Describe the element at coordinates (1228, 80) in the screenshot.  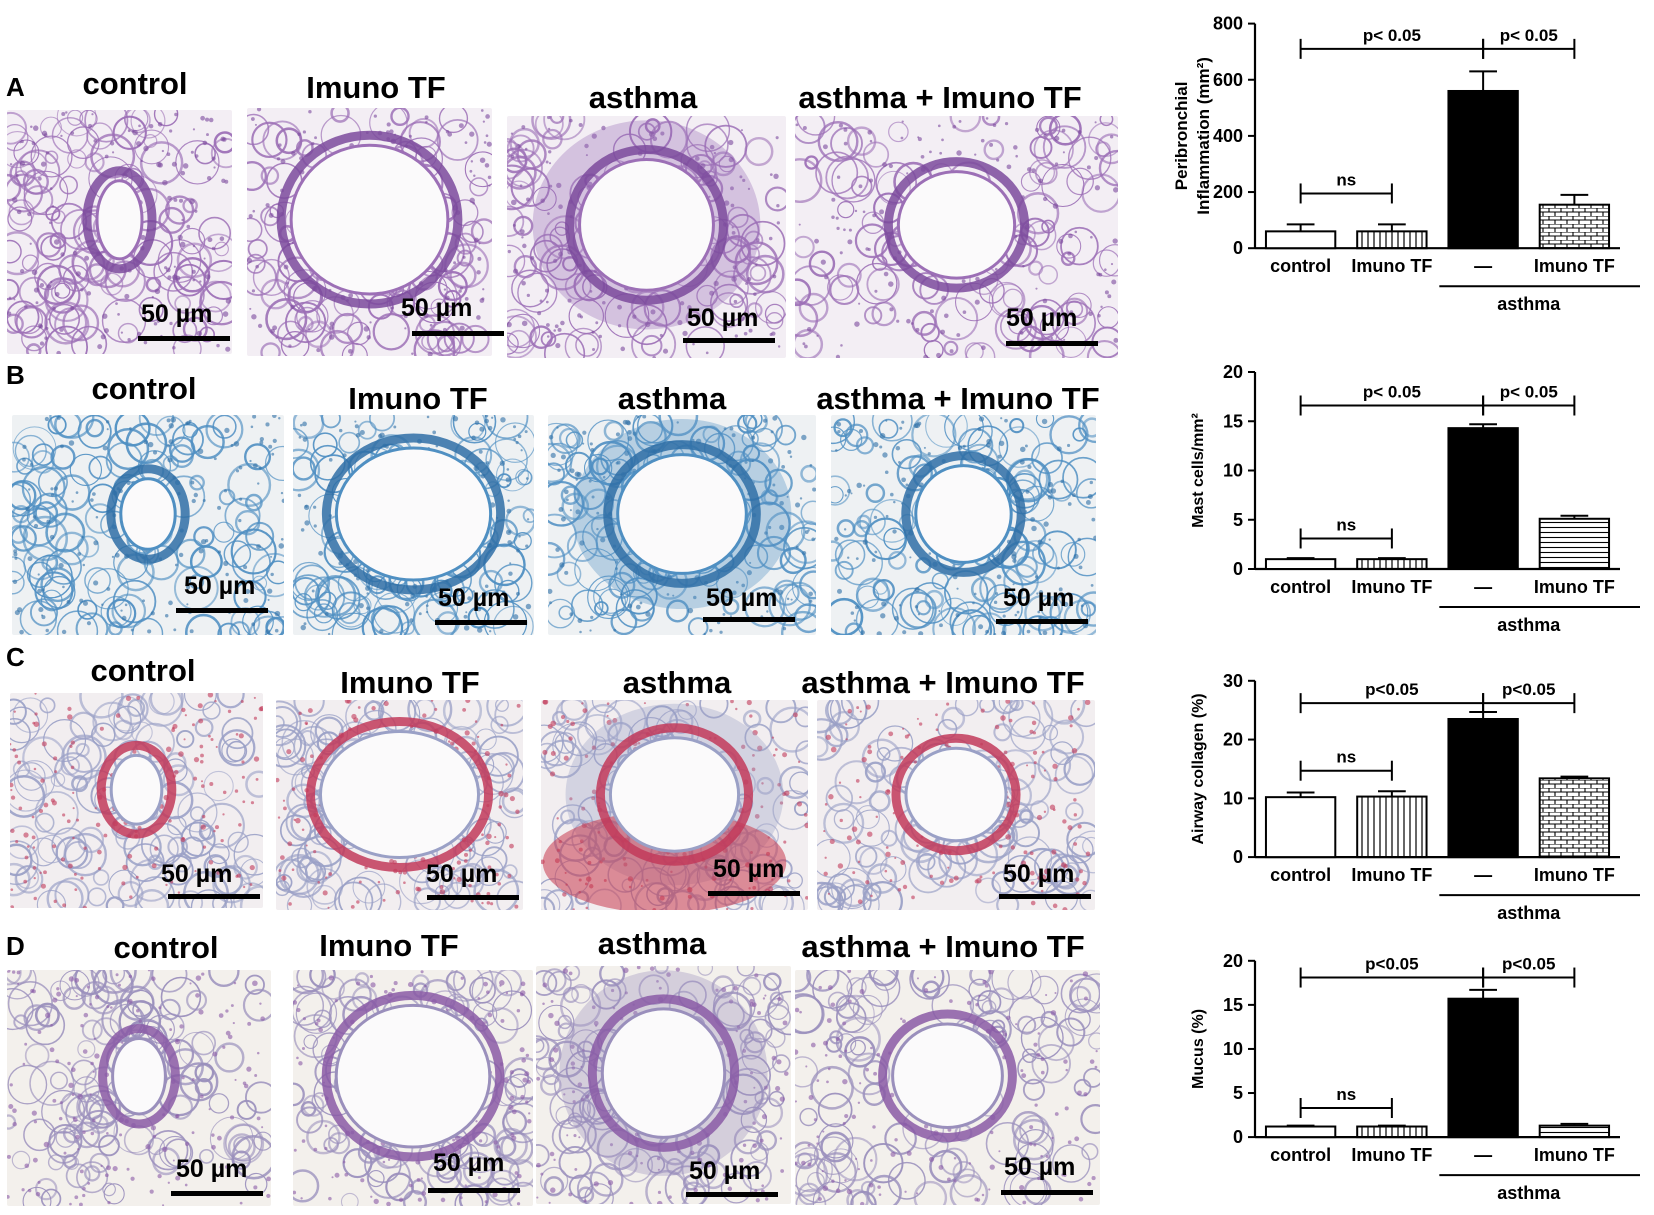
I see `y-tick-label: 600` at that location.